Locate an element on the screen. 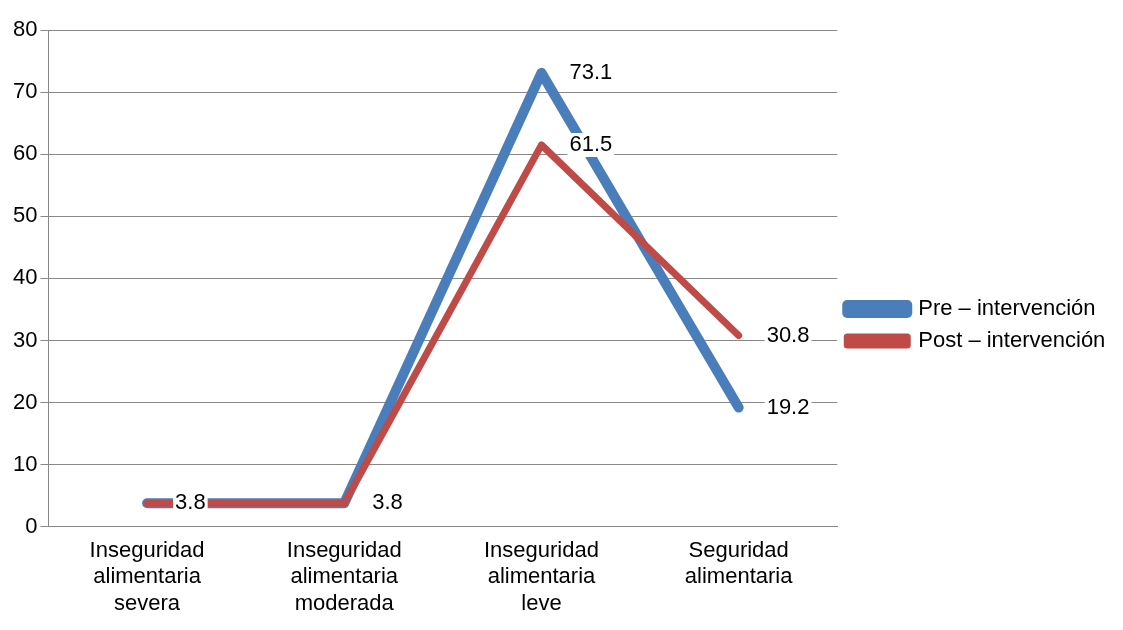 The width and height of the screenshot is (1123, 630). x-tick-label: Inseguridad alimentaria severa is located at coordinates (147, 576).